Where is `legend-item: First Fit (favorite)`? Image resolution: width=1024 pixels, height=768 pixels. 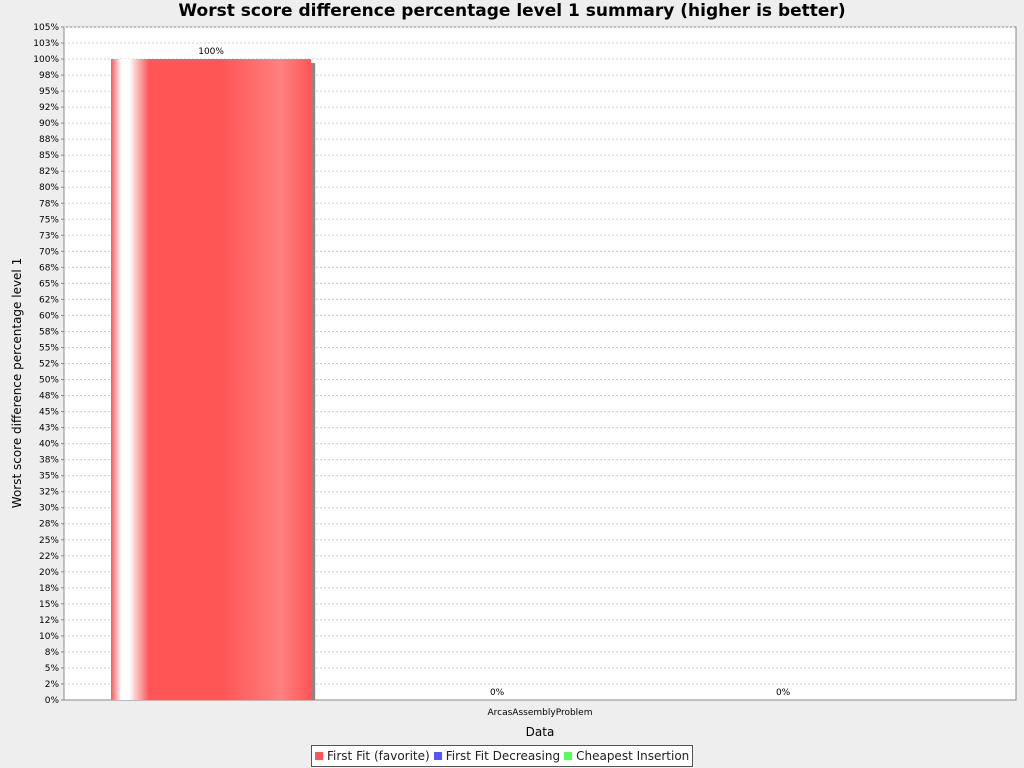
legend-item: First Fit (favorite) is located at coordinates (372, 756).